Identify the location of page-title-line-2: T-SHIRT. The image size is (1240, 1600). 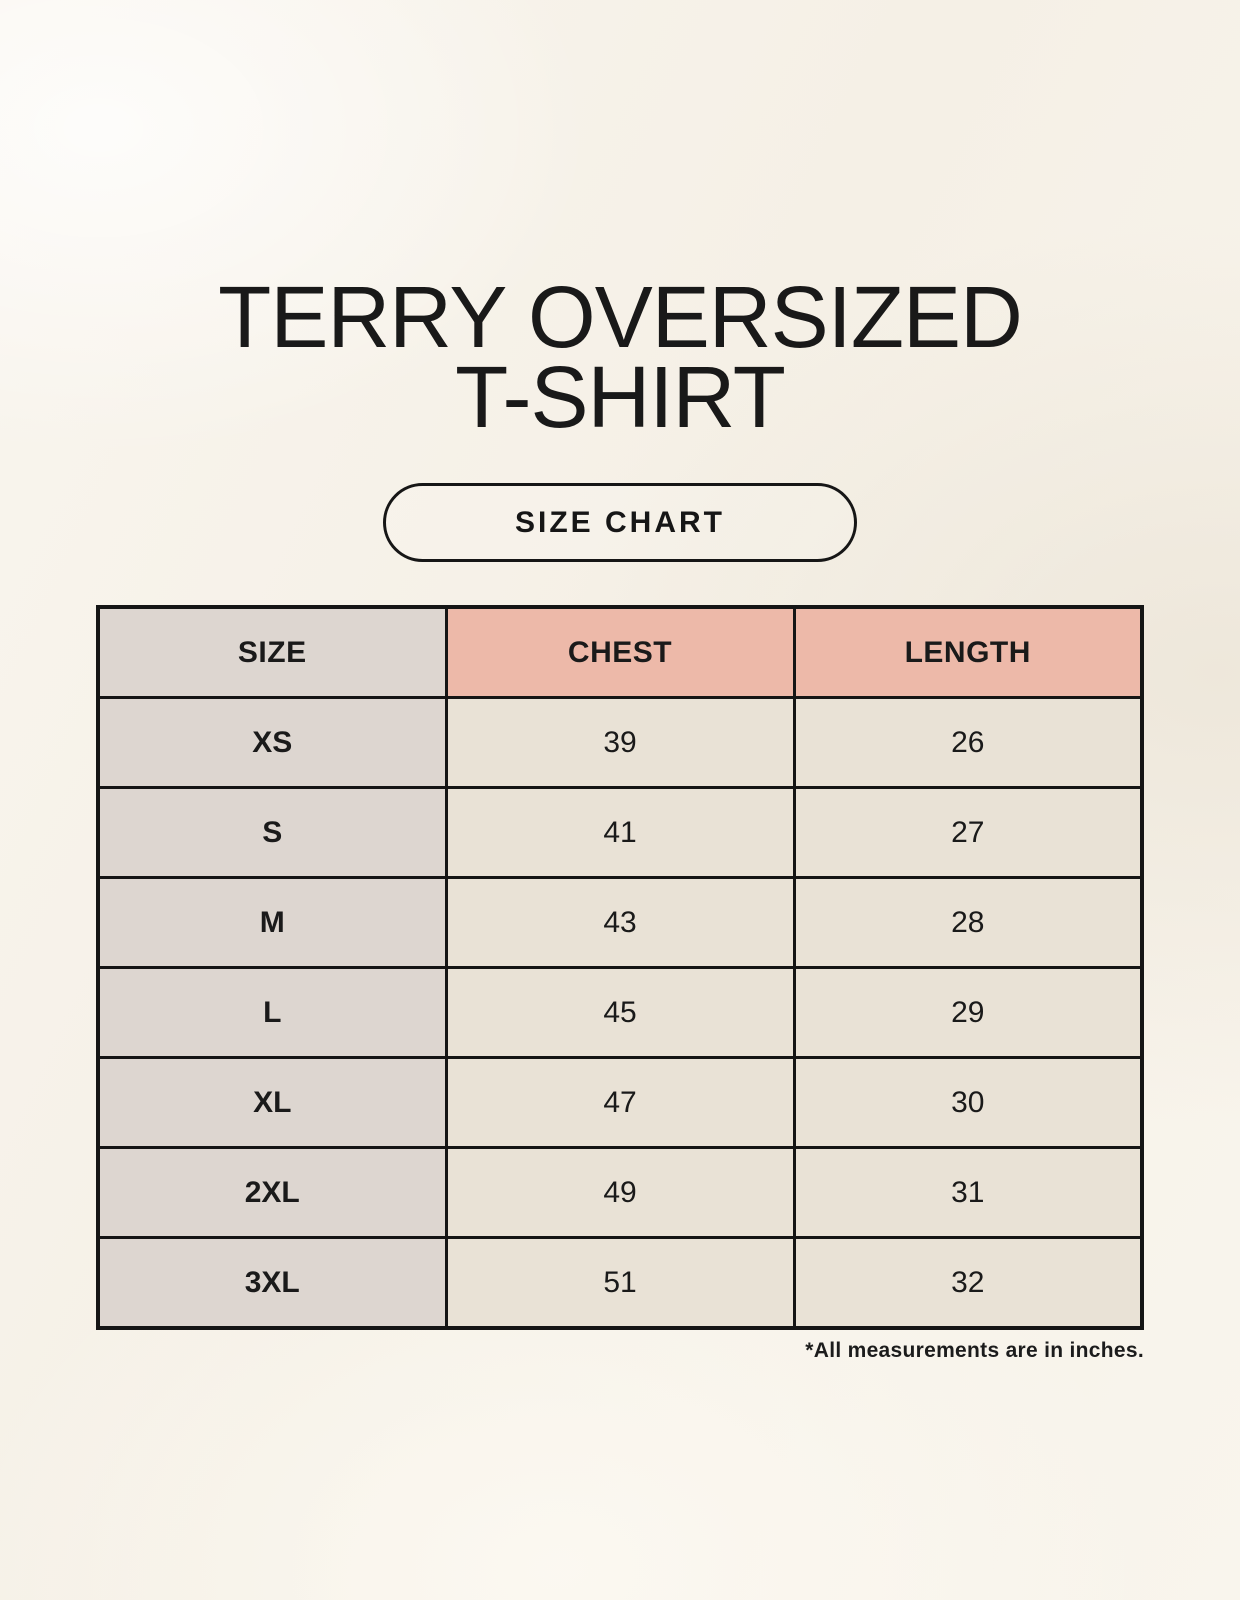
(620, 398).